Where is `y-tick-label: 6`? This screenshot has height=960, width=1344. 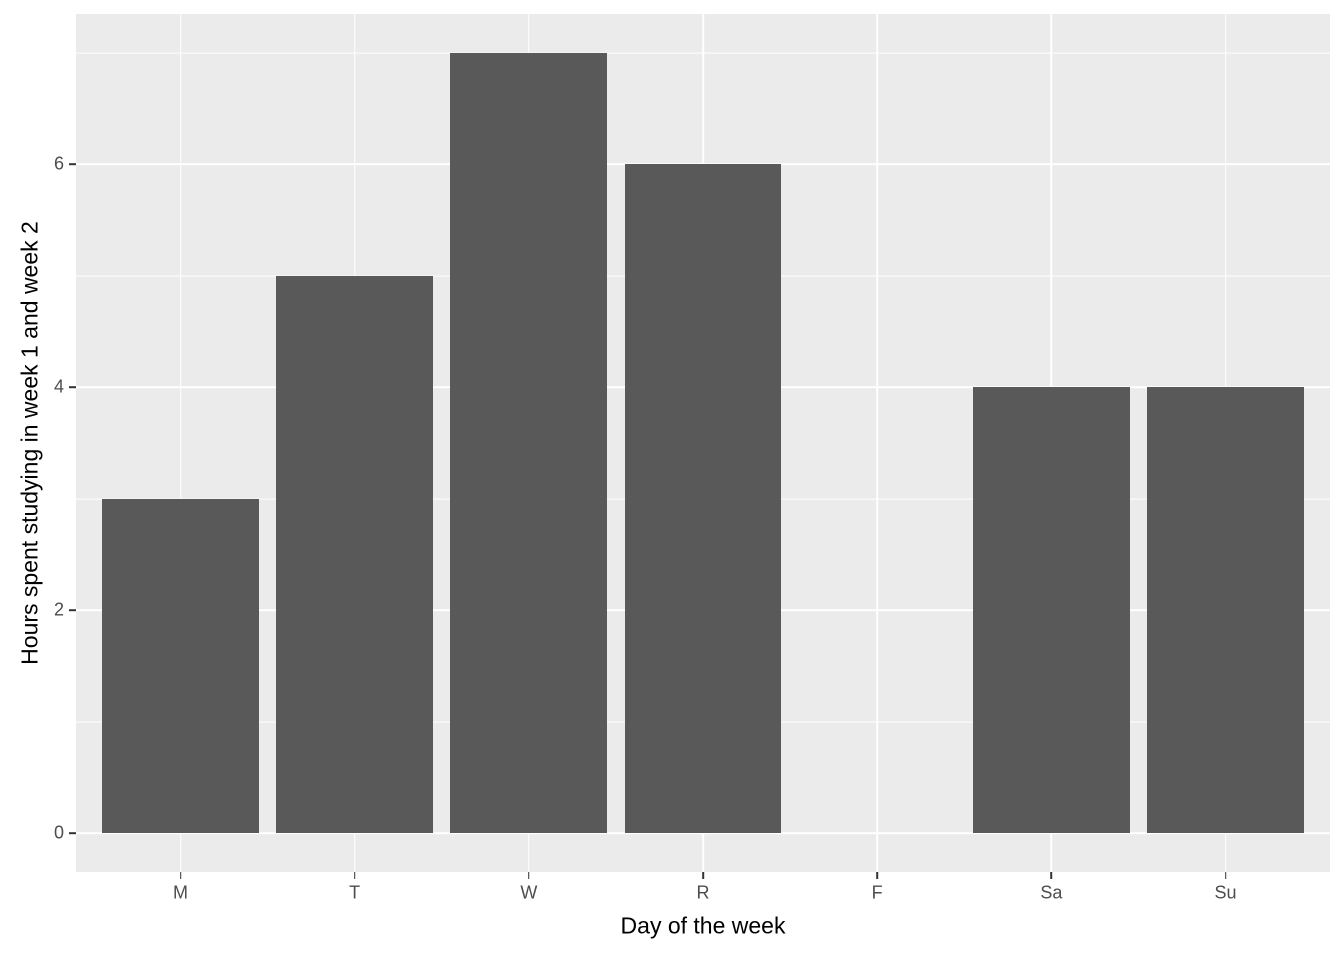 y-tick-label: 6 is located at coordinates (58, 163).